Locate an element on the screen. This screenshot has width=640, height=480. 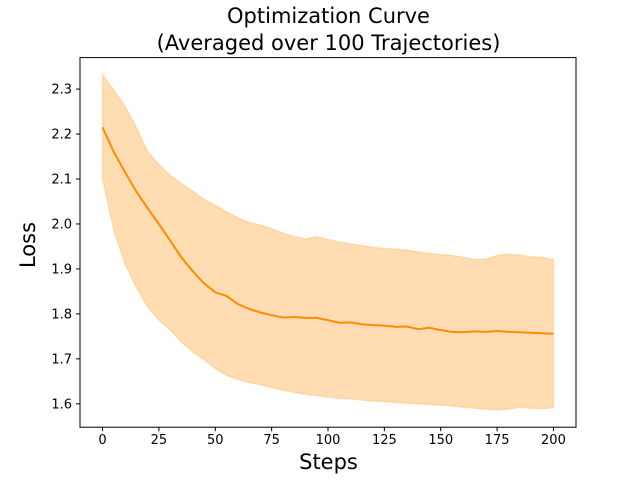
chart-title-line2: (Averaged over 100 Trajectories) is located at coordinates (328, 43).